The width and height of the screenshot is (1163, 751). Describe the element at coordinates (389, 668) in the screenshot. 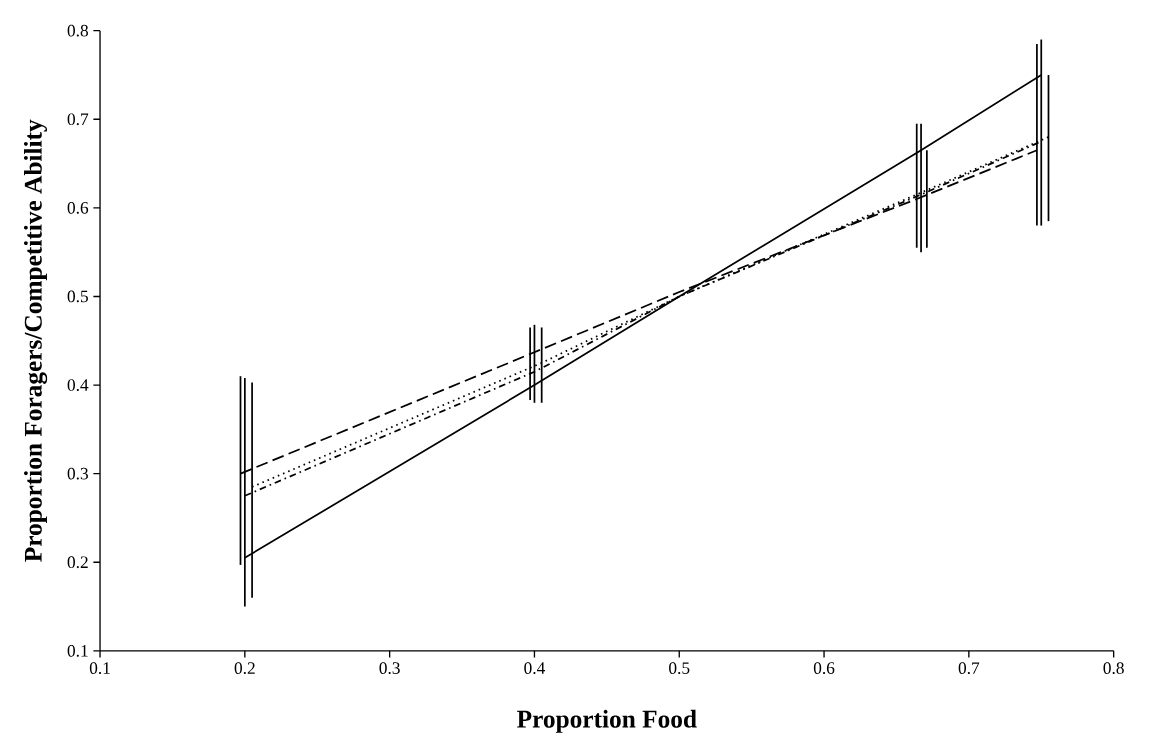

I see `x-tick-label: 0.3` at that location.